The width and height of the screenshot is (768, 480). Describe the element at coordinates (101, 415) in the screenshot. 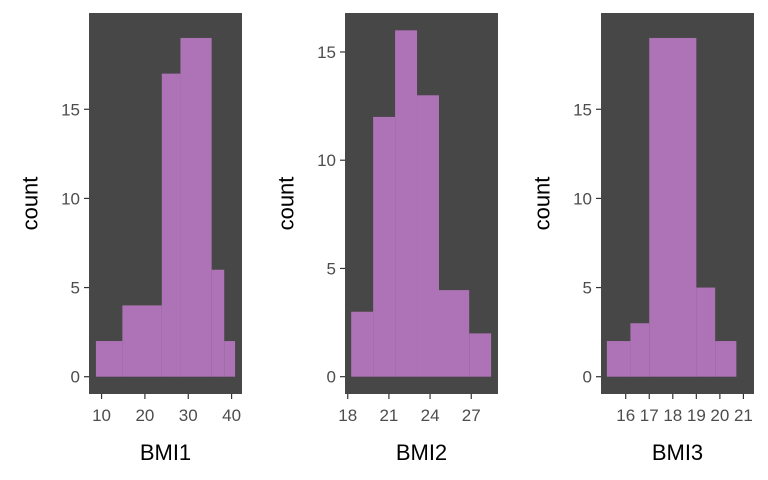

I see `x-tick-label: 10` at that location.